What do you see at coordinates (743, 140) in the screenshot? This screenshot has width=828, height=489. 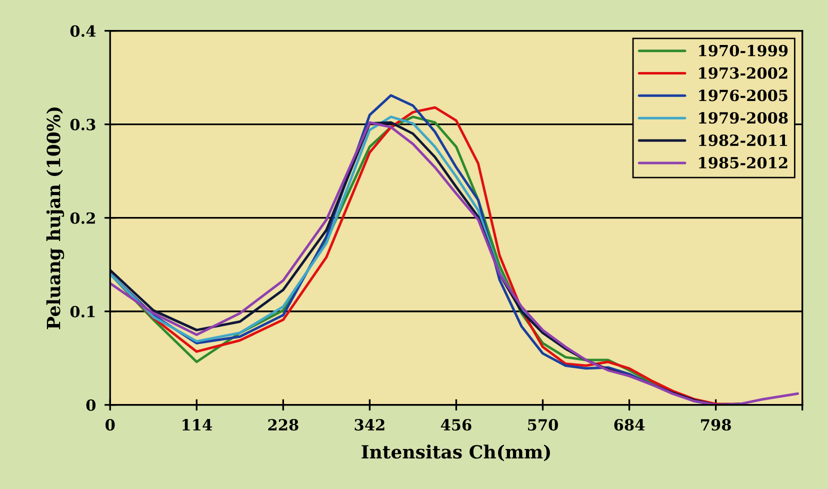 I see `legend-label: 1982-2011` at bounding box center [743, 140].